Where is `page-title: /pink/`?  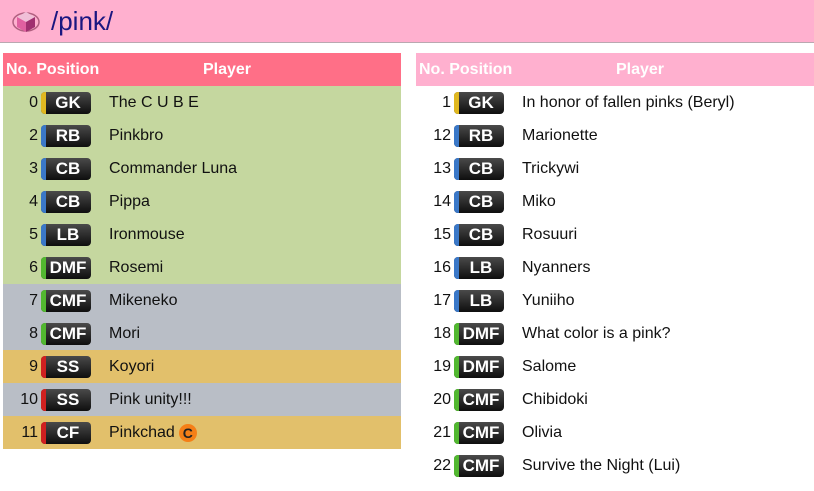
page-title: /pink/ is located at coordinates (82, 20).